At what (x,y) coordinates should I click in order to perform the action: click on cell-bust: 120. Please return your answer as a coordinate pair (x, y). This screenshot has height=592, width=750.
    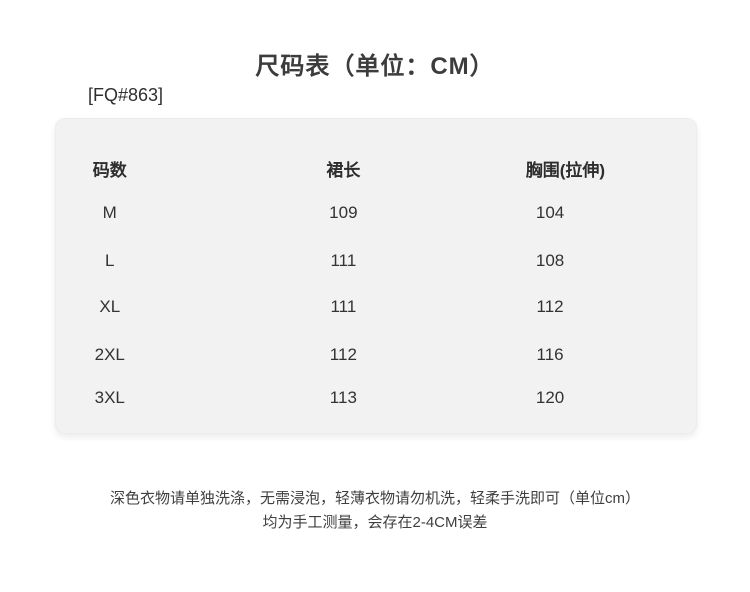
    Looking at the image, I should click on (550, 397).